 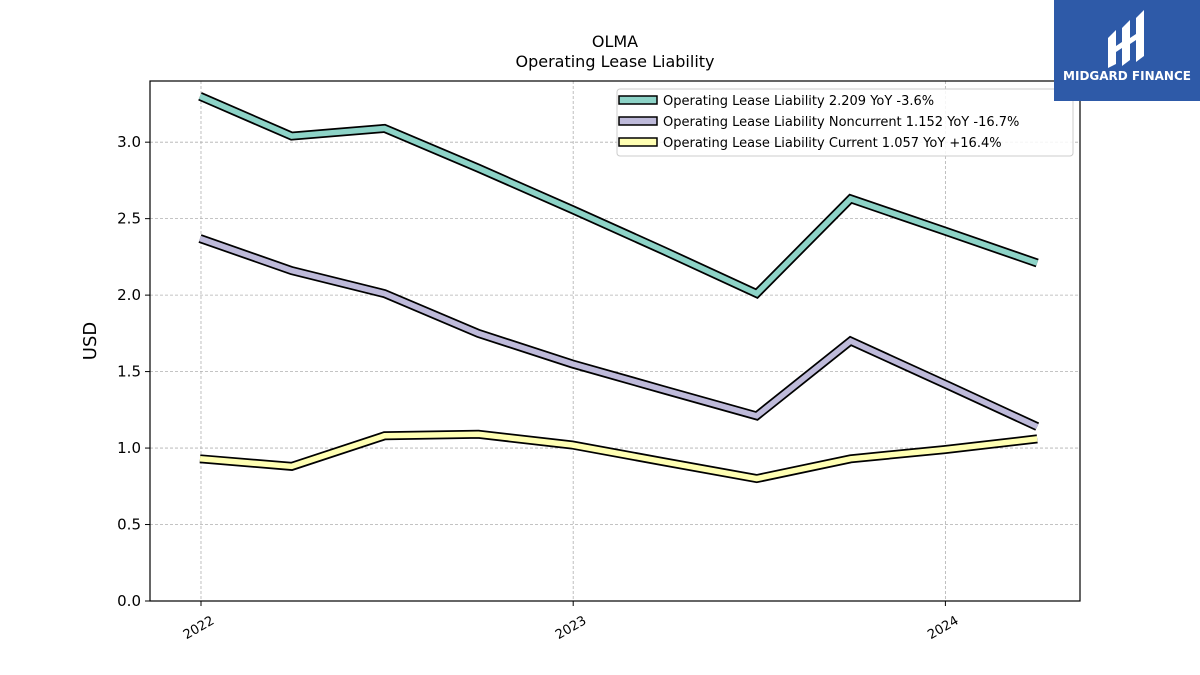 I want to click on y-tick-label: 3.0, so click(x=129, y=142).